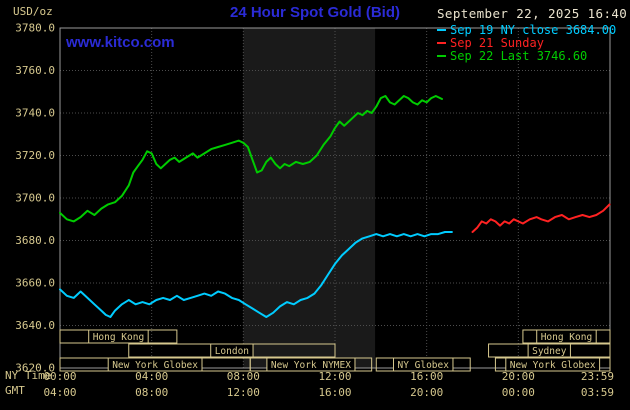 The image size is (630, 410). I want to click on kitco-watermark-link: www.kitco.com, so click(120, 42).